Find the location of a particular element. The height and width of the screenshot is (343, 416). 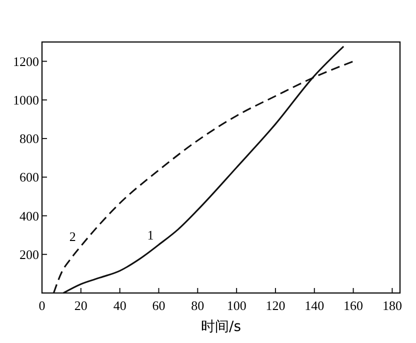

x-tick-label: 120 is located at coordinates (276, 305).